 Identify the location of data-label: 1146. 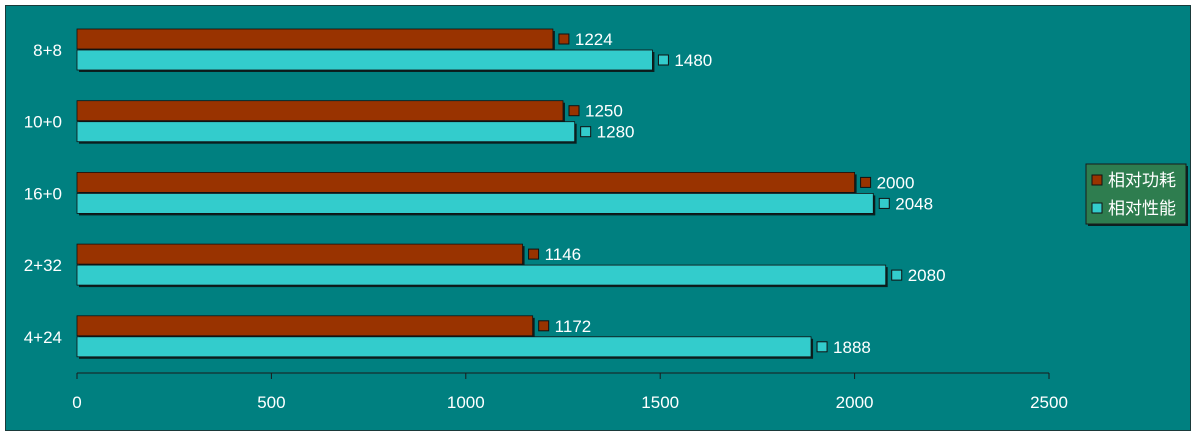
(563, 254).